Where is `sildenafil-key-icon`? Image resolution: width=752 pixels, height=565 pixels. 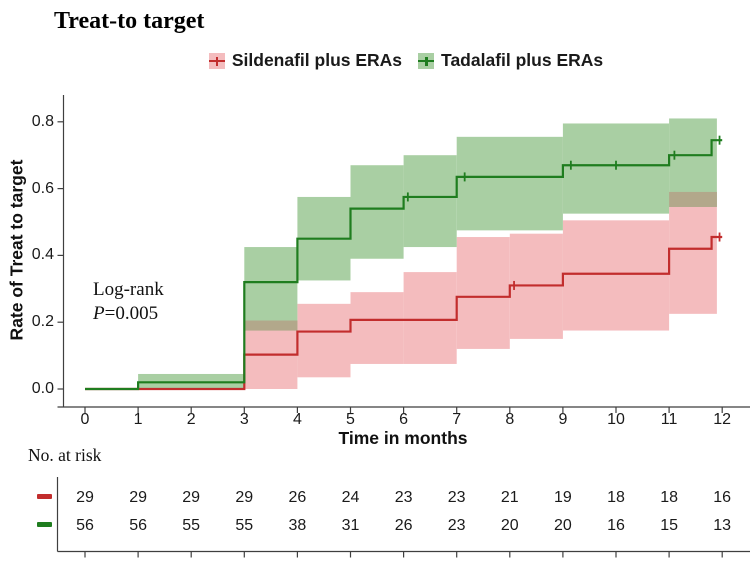 sildenafil-key-icon is located at coordinates (216, 60).